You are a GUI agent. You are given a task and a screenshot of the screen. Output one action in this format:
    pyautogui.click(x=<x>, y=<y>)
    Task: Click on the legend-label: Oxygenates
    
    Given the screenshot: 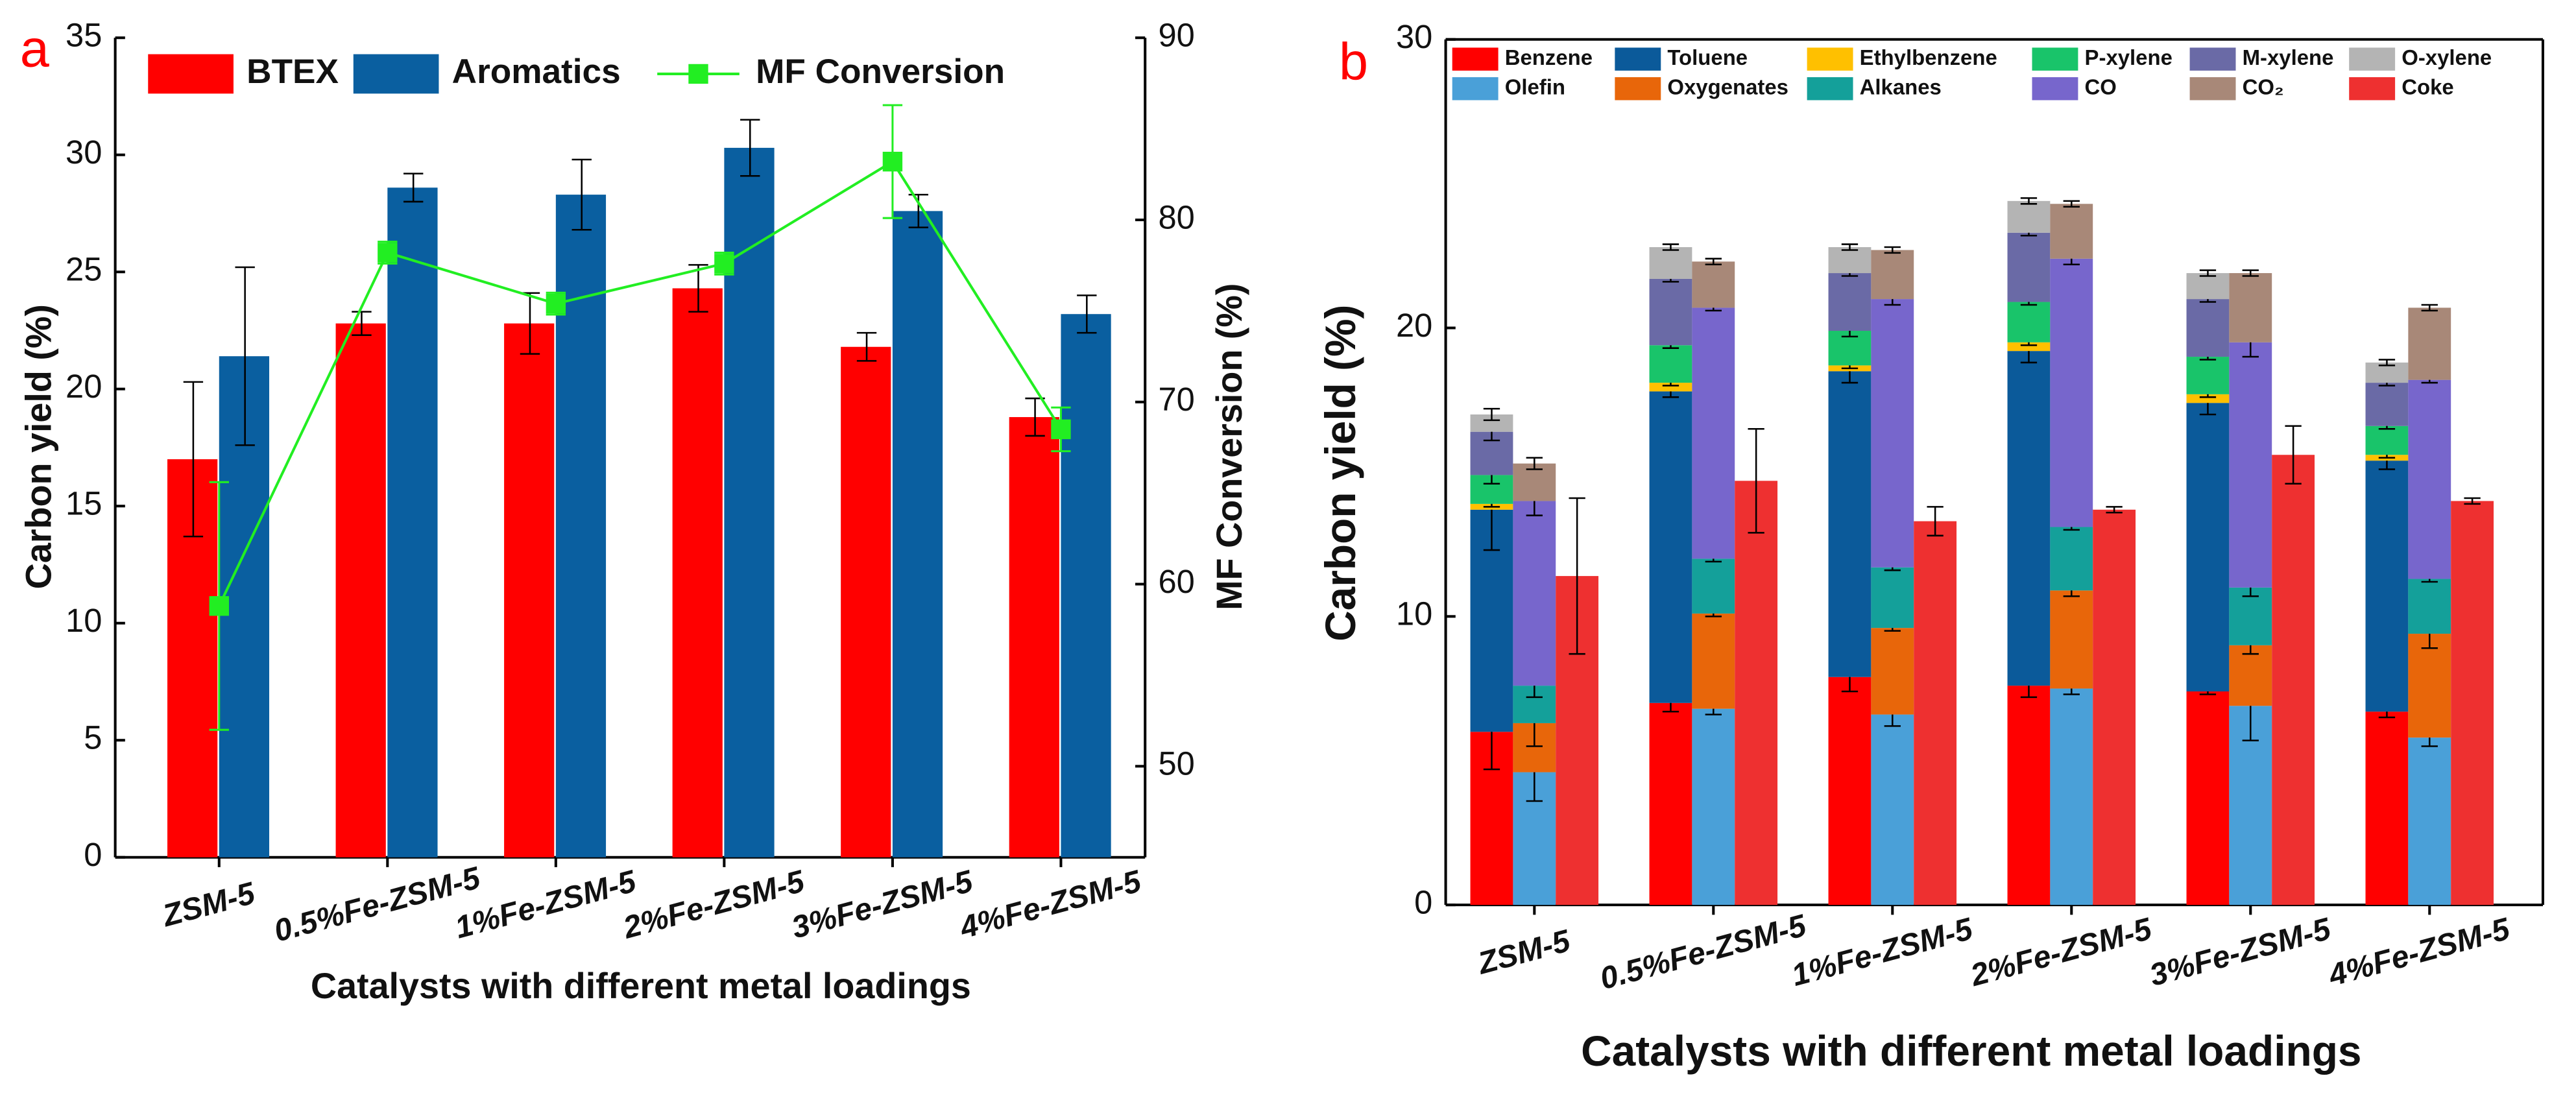 What is the action you would take?
    pyautogui.click(x=1727, y=87)
    